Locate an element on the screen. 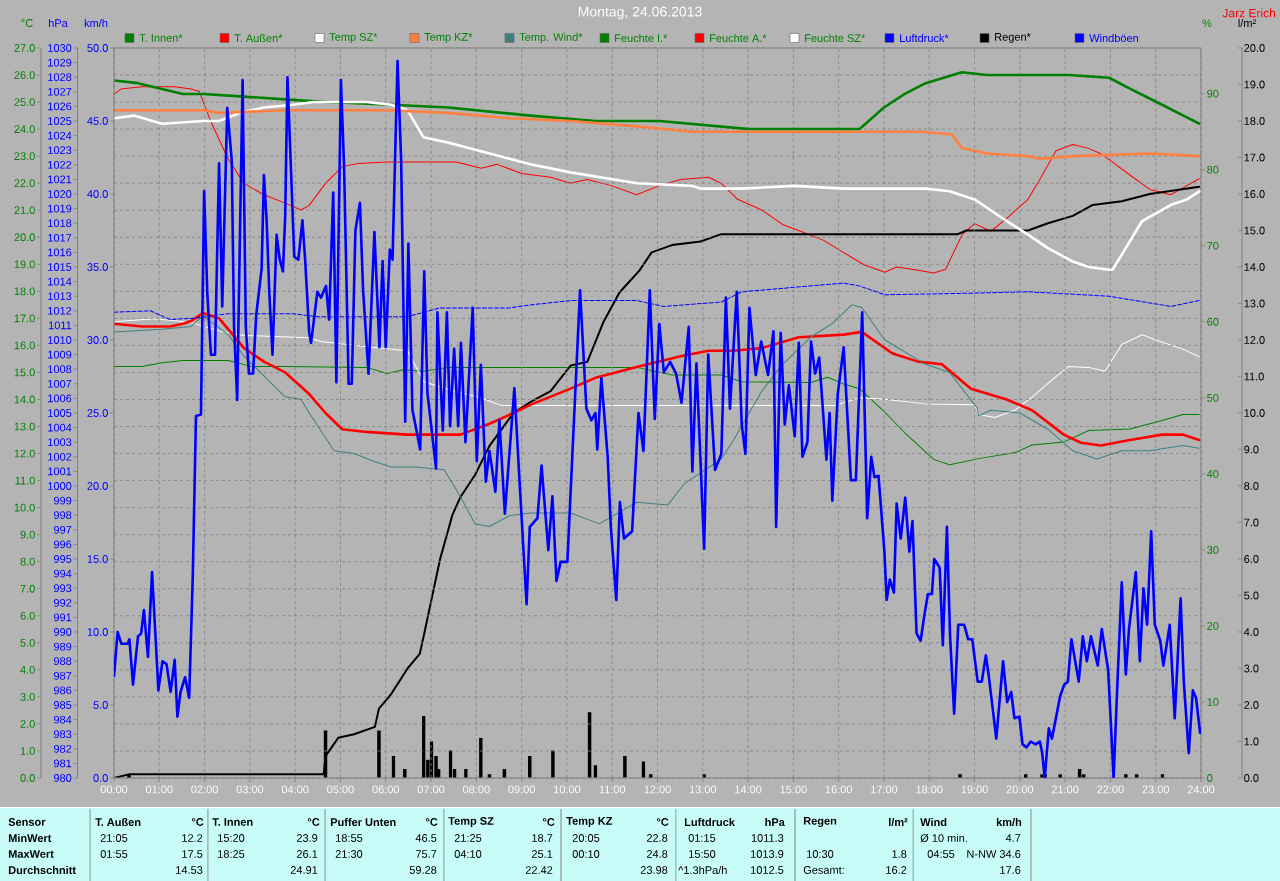 The height and width of the screenshot is (881, 1280). x-tick-label: 03:00 is located at coordinates (250, 789).